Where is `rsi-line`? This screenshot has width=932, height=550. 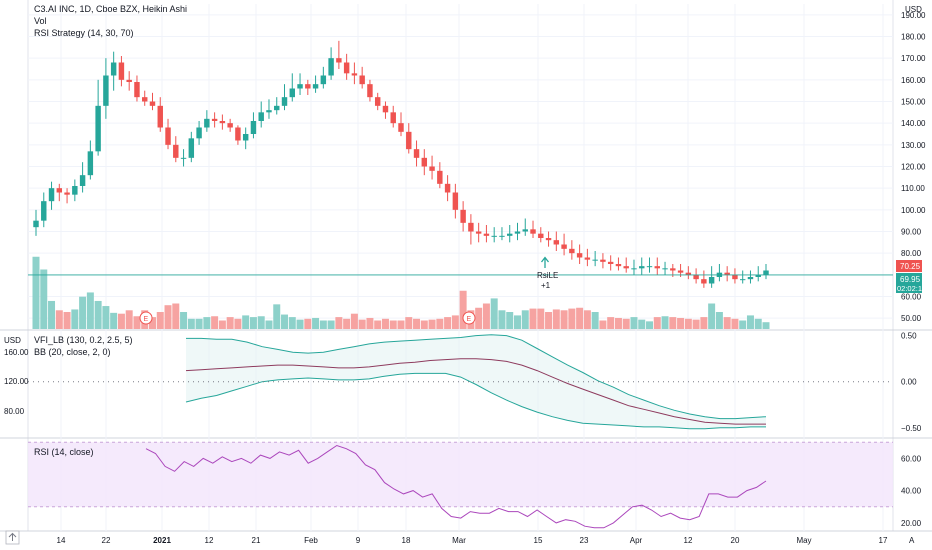
rsi-line is located at coordinates (456, 486).